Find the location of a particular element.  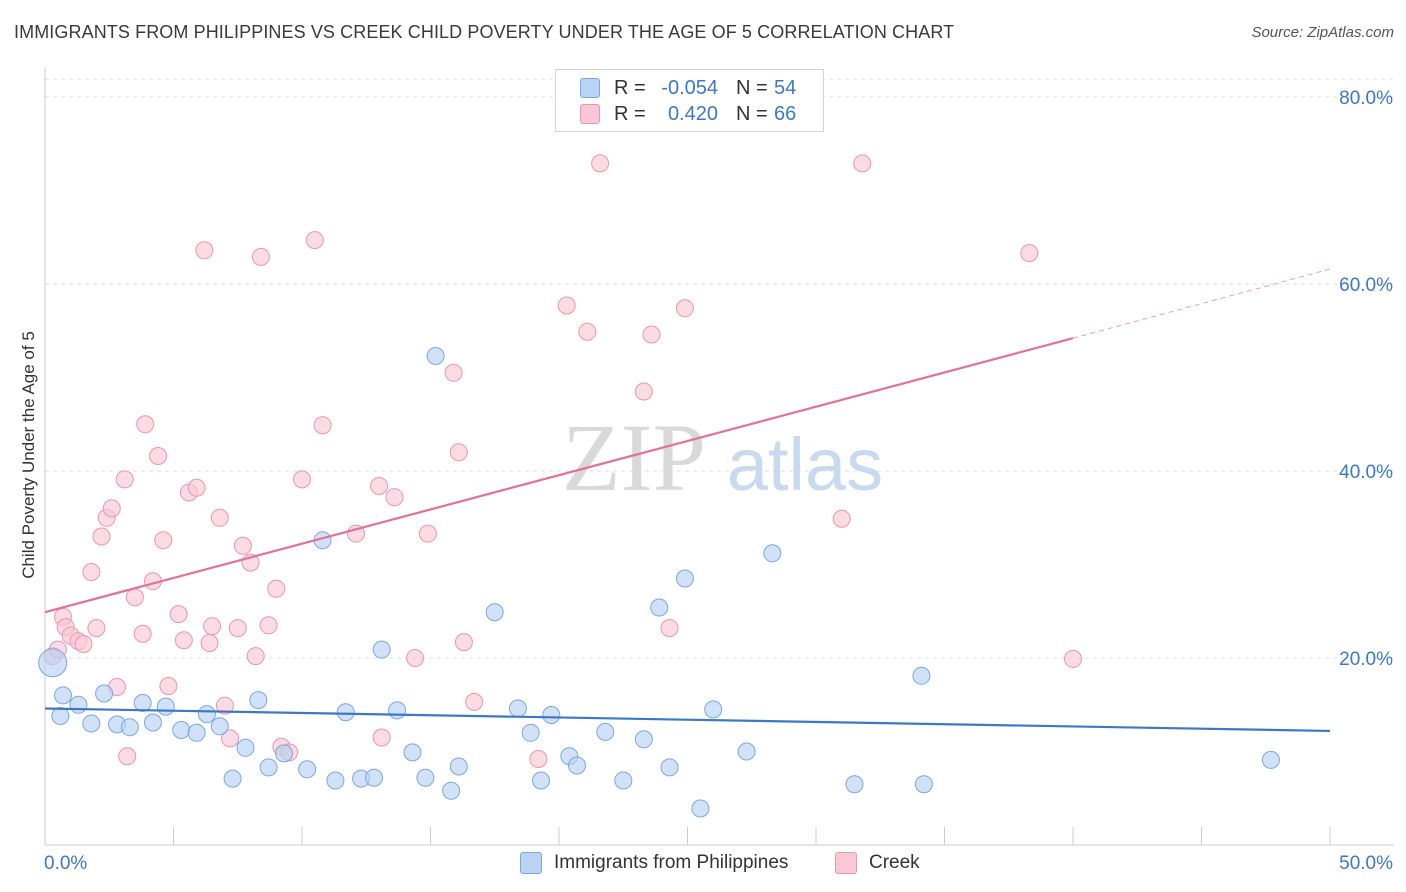

series-name-philippines: Immigrants from Philippines is located at coordinates (671, 862).